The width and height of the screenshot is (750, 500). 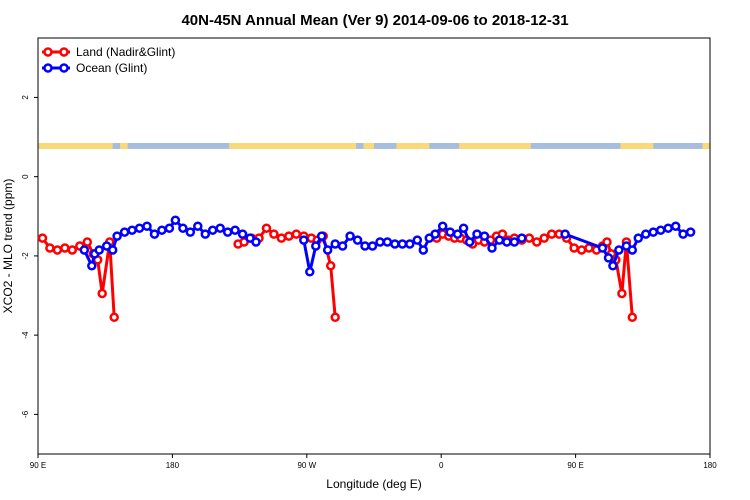 What do you see at coordinates (48, 52) in the screenshot?
I see `legend-marker-land` at bounding box center [48, 52].